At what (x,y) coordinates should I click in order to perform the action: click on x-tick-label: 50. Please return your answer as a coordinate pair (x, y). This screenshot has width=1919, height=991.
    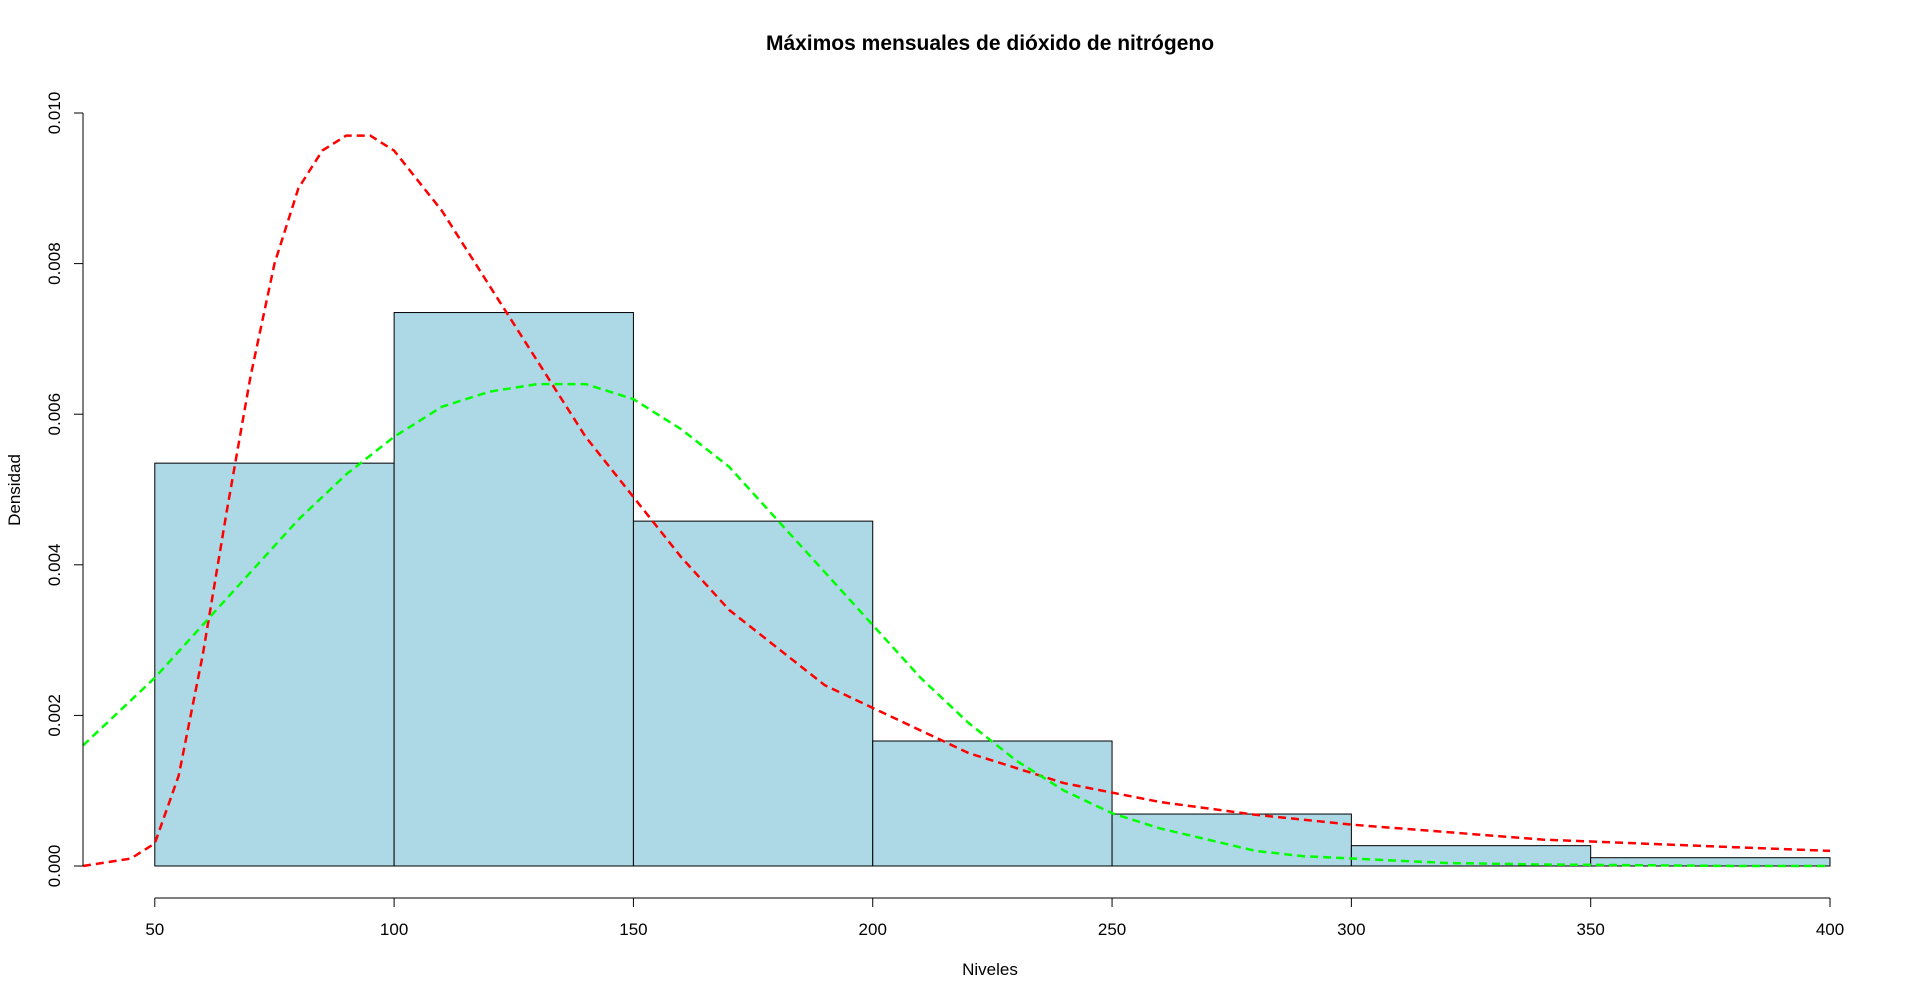
    Looking at the image, I should click on (154, 929).